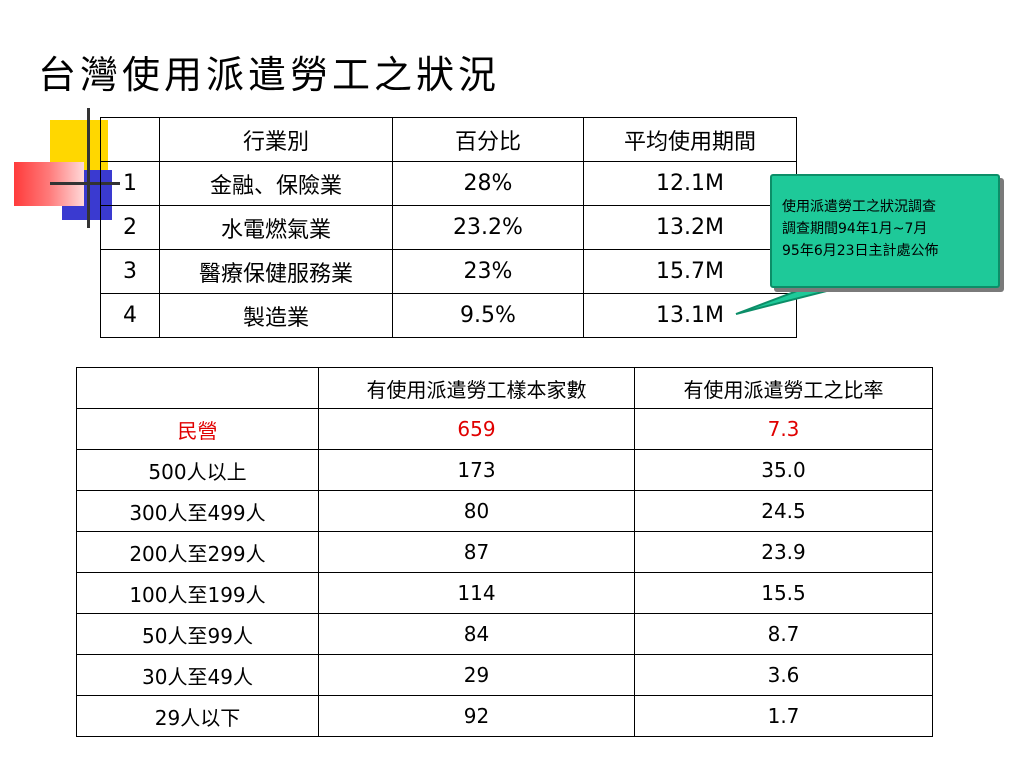 Image resolution: width=1024 pixels, height=768 pixels. Describe the element at coordinates (276, 139) in the screenshot. I see `header-cell-industry: 行業別` at that location.